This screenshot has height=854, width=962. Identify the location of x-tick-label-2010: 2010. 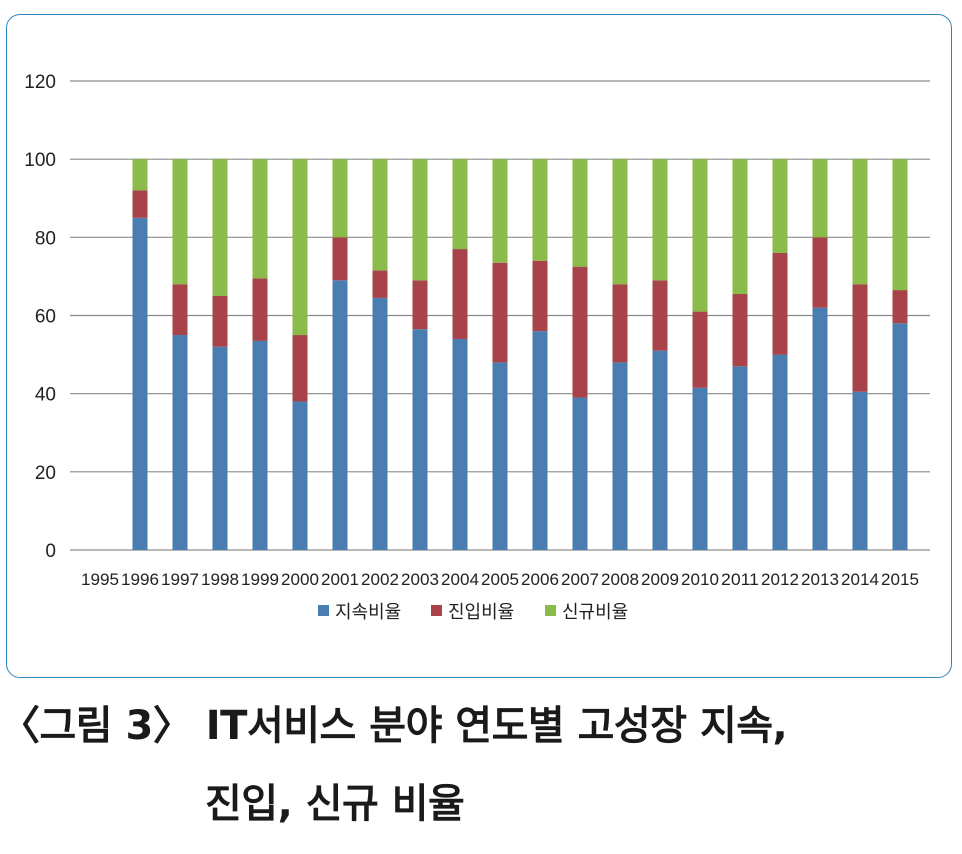
(700, 579).